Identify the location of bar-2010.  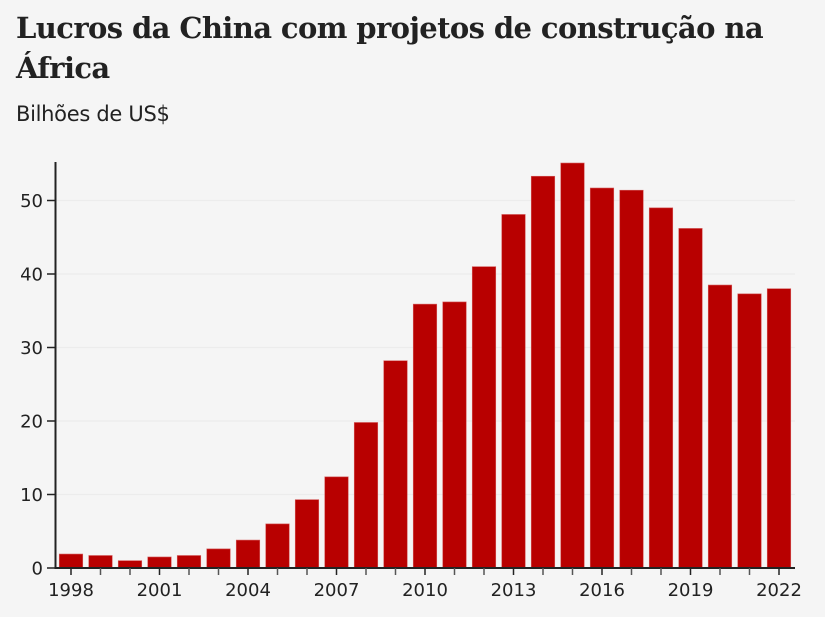
(425, 436).